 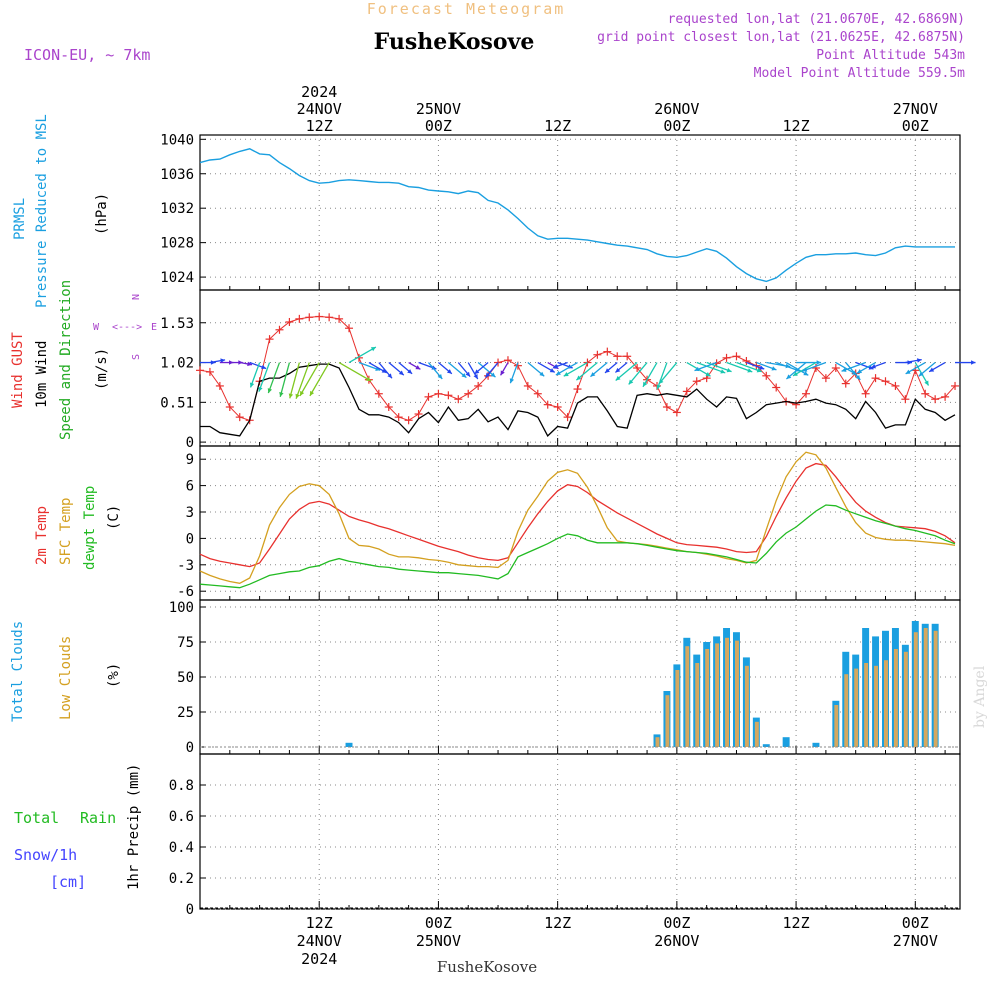 I want to click on precip-ytick-label: 0.4, so click(x=181, y=848).